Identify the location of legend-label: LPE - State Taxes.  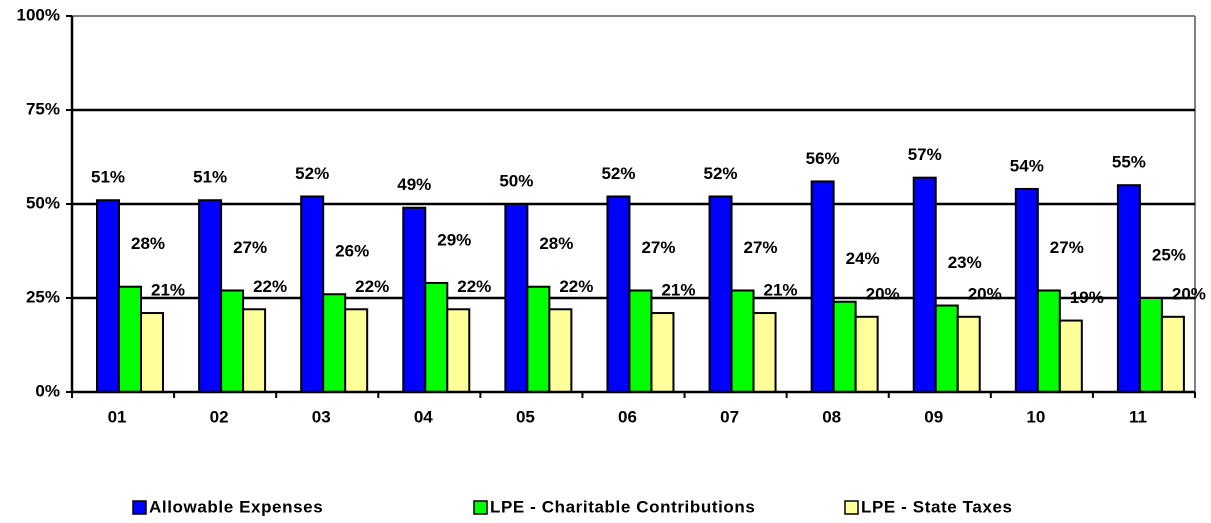
(937, 506).